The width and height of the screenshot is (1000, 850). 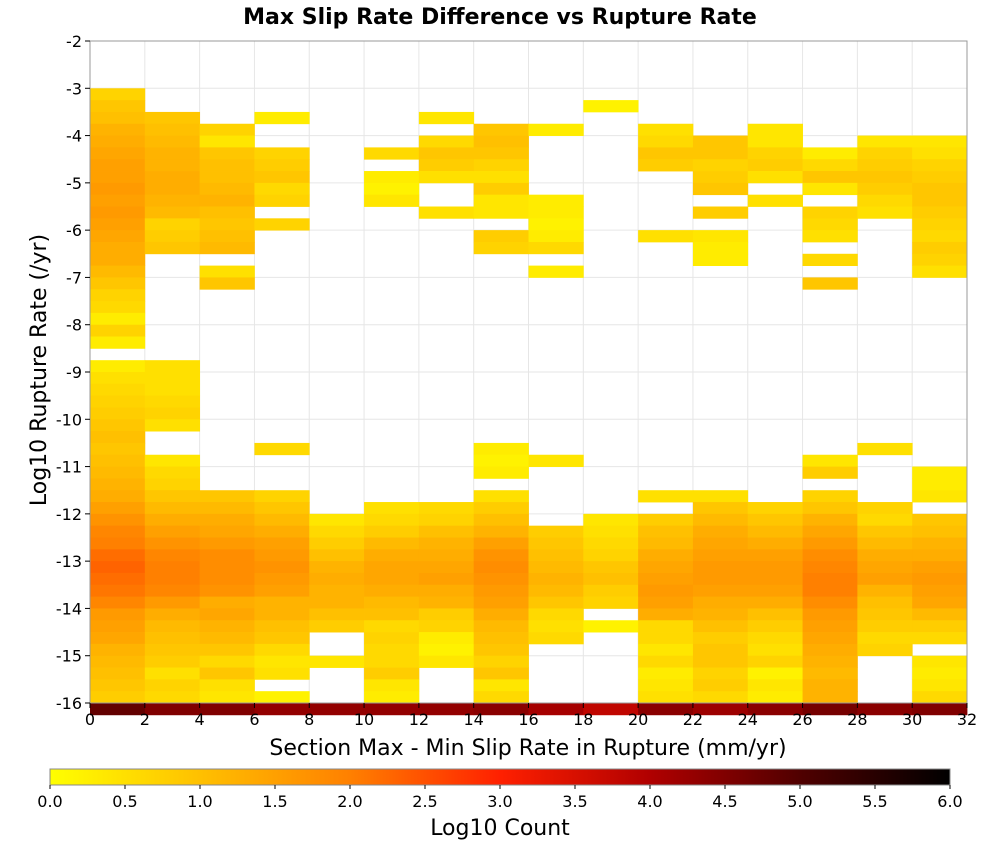 What do you see at coordinates (574, 801) in the screenshot?
I see `colorbar-tick-label: 3.5` at bounding box center [574, 801].